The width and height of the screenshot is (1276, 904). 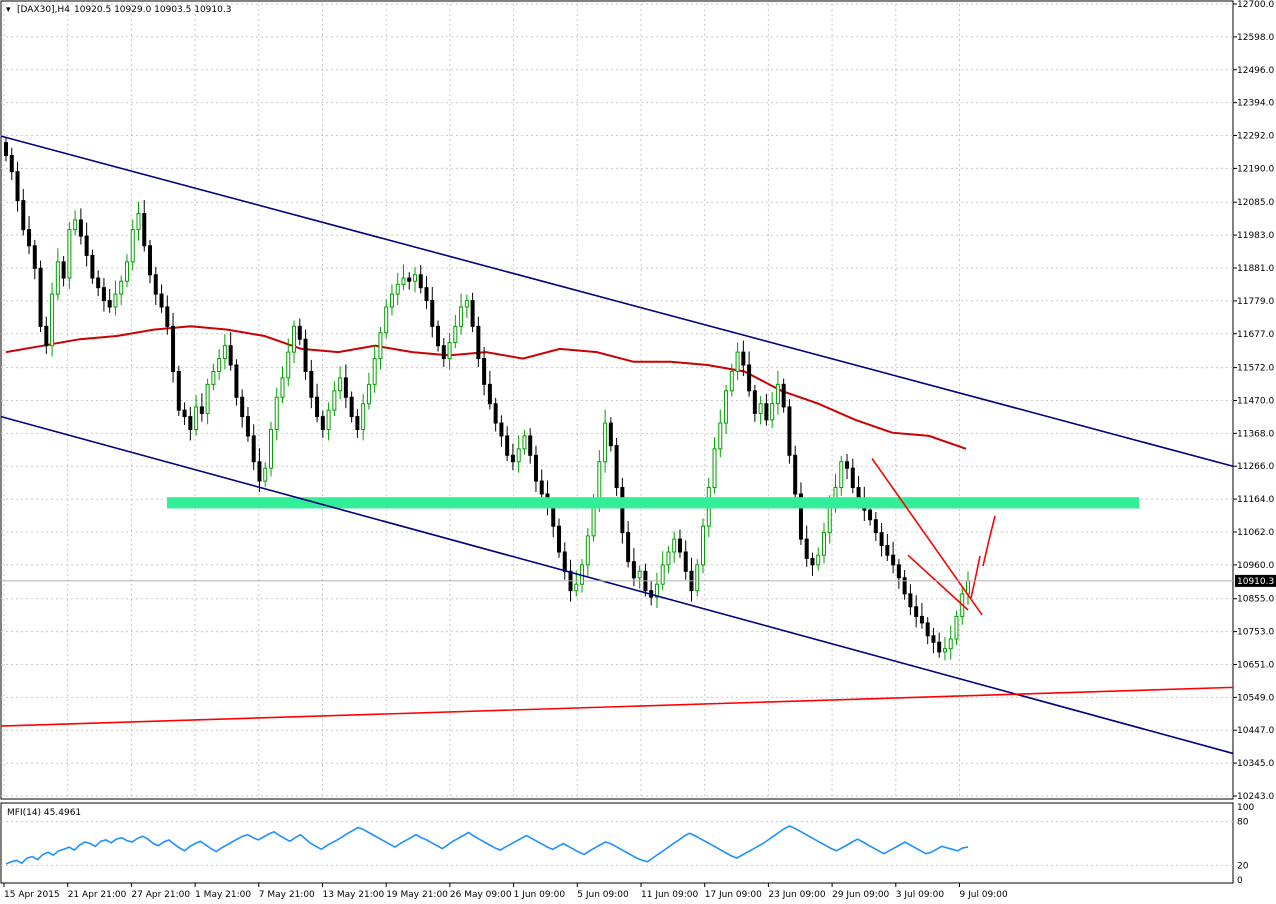 What do you see at coordinates (8, 10) in the screenshot?
I see `symbol-dropdown-icon: ▾` at bounding box center [8, 10].